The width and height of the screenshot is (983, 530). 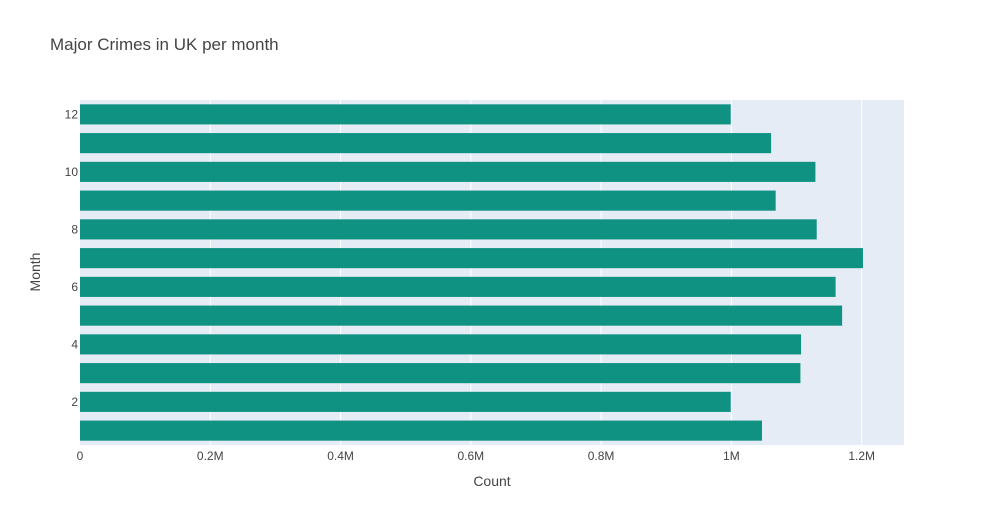 What do you see at coordinates (74, 229) in the screenshot?
I see `y-tick-label: 8` at bounding box center [74, 229].